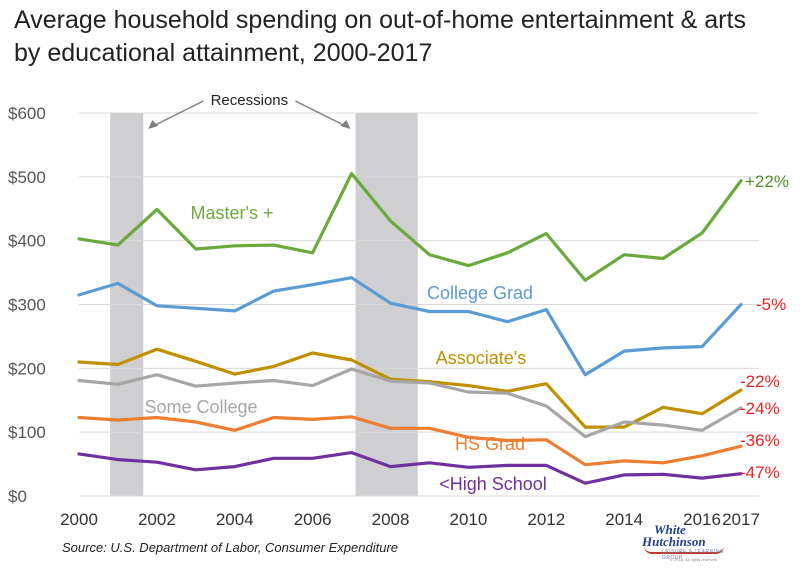 This screenshot has width=800, height=572. Describe the element at coordinates (235, 519) in the screenshot. I see `x-tick-label: 2004` at that location.